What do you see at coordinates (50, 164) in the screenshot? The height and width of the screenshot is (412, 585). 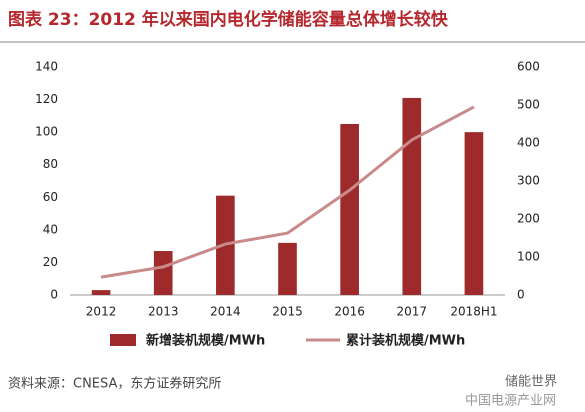 I see `y-tick-label: 80` at bounding box center [50, 164].